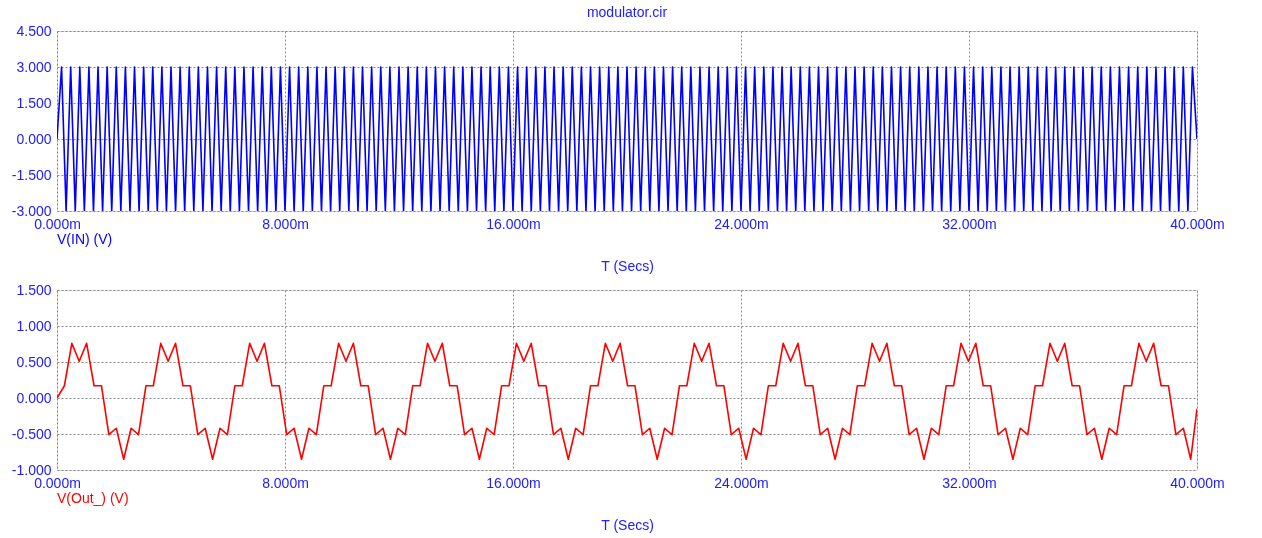 This screenshot has width=1262, height=538. What do you see at coordinates (85, 239) in the screenshot?
I see `series-label: V(IN) (V)` at bounding box center [85, 239].